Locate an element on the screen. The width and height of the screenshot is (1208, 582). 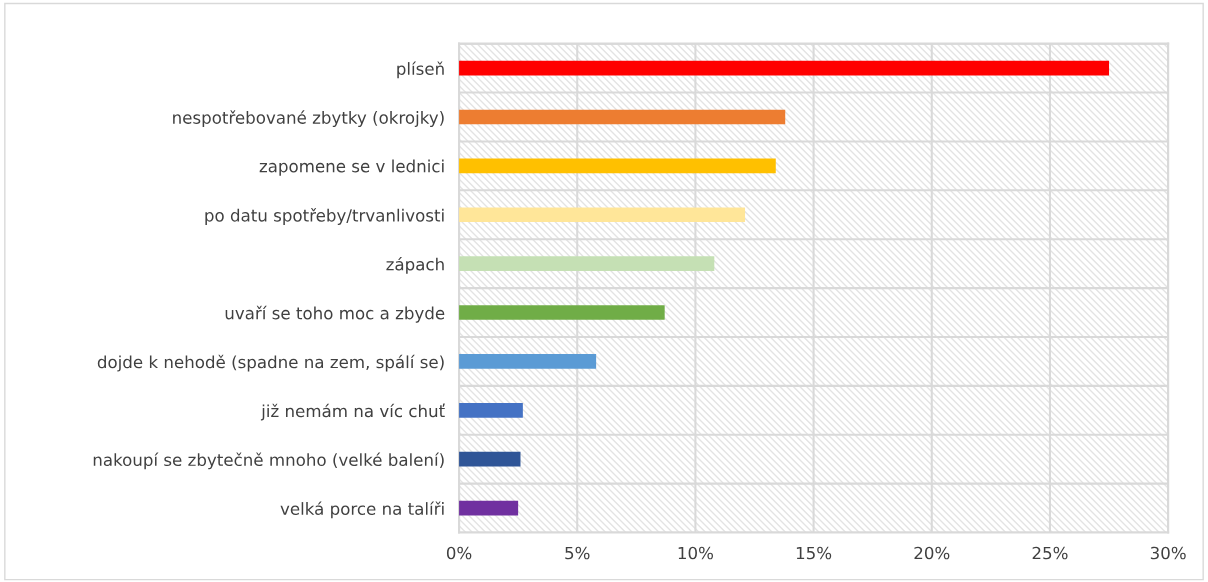
y-tick-label: již nemám na víc chuť is located at coordinates (352, 412).